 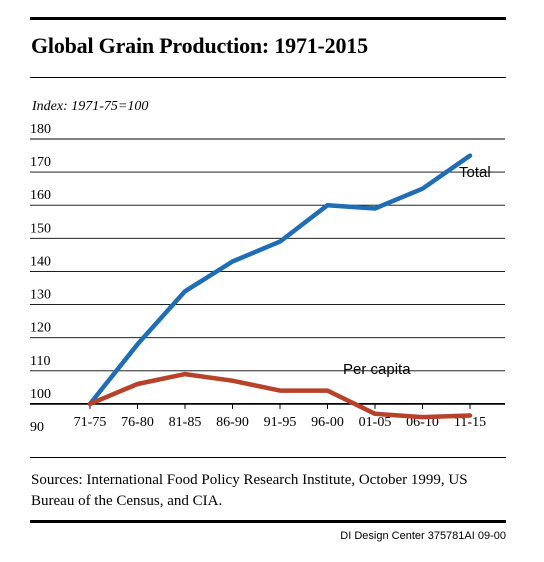 What do you see at coordinates (40, 394) in the screenshot?
I see `y-tick-label: 100` at bounding box center [40, 394].